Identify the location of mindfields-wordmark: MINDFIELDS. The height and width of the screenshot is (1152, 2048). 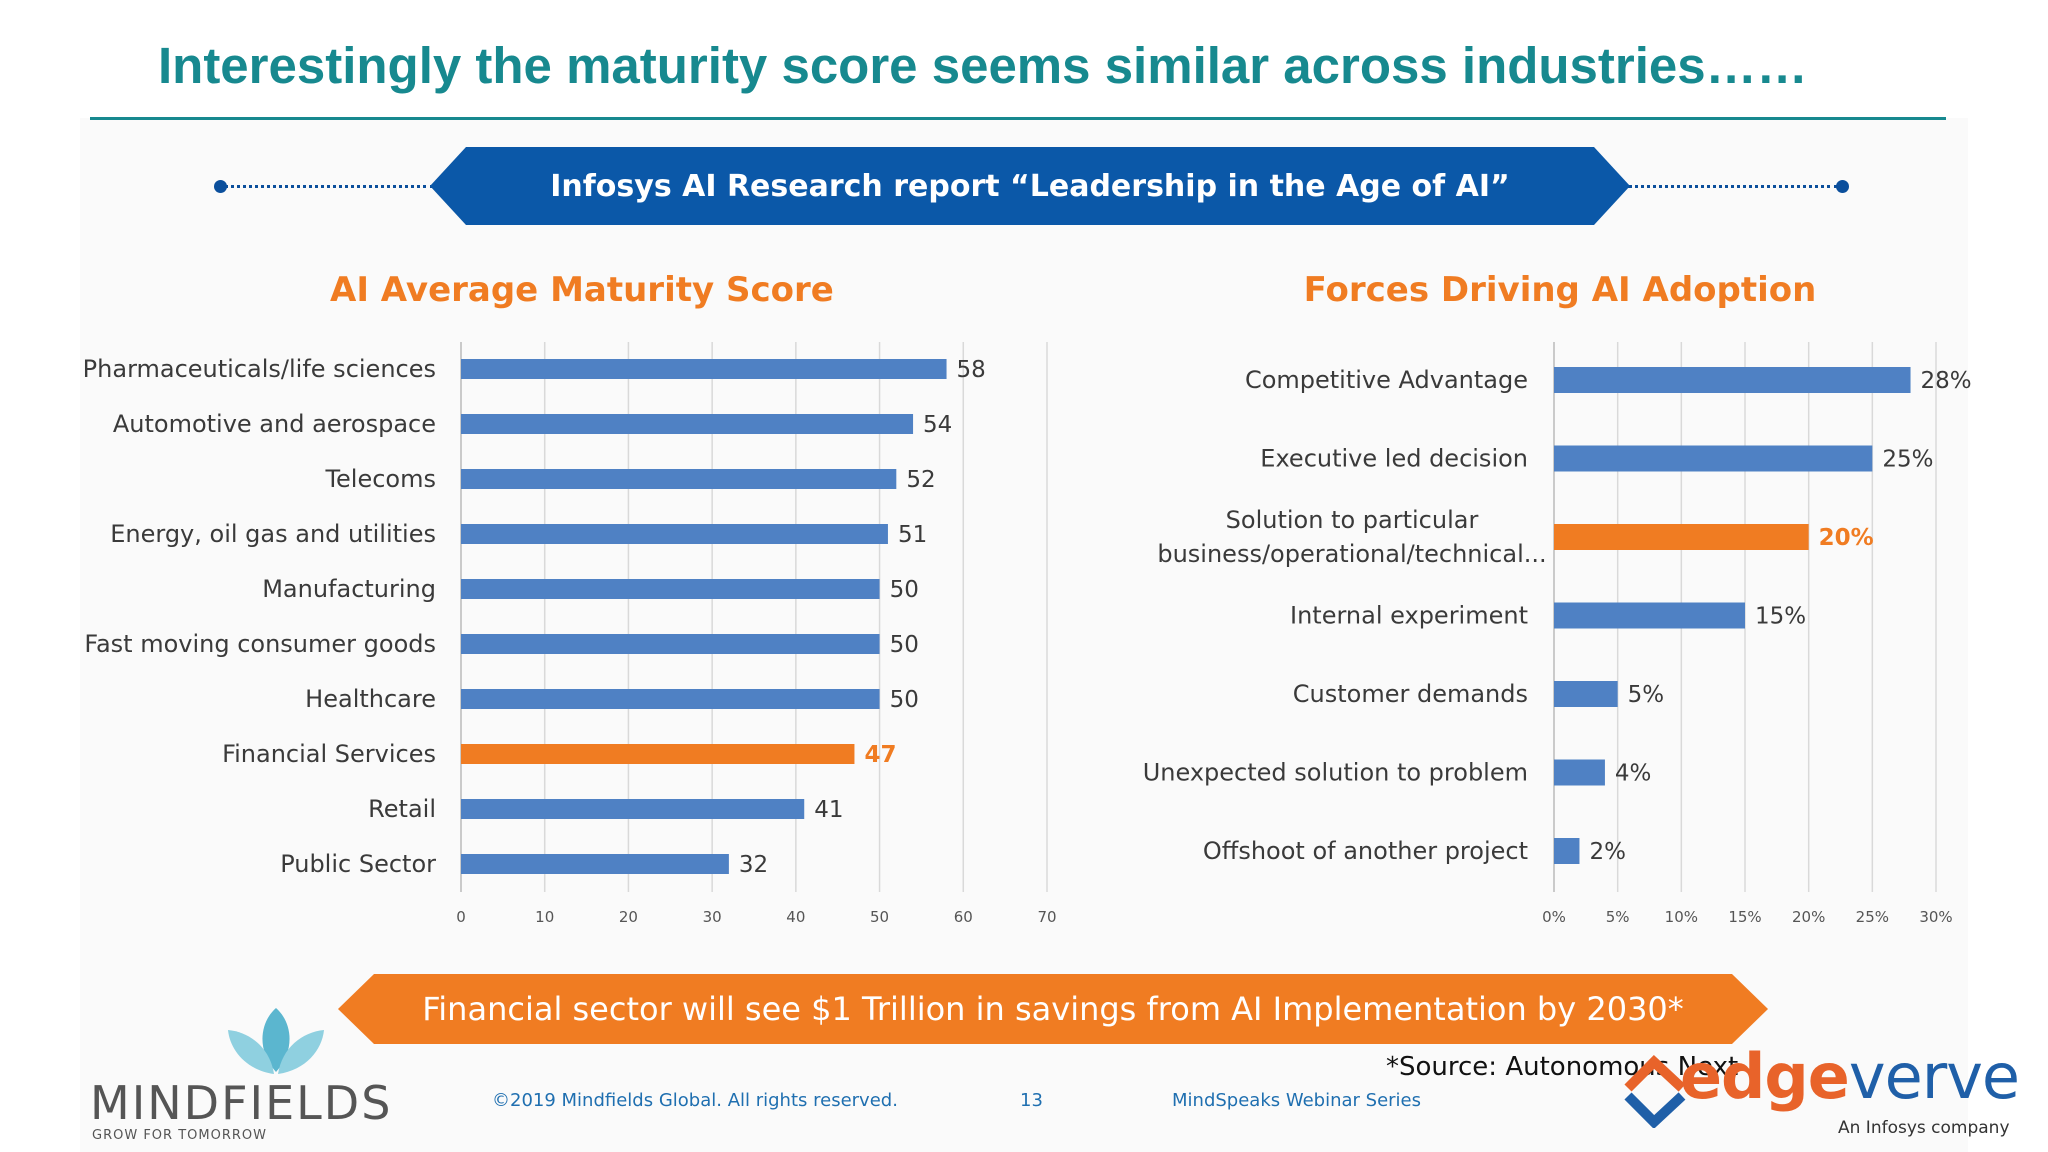
(241, 1103).